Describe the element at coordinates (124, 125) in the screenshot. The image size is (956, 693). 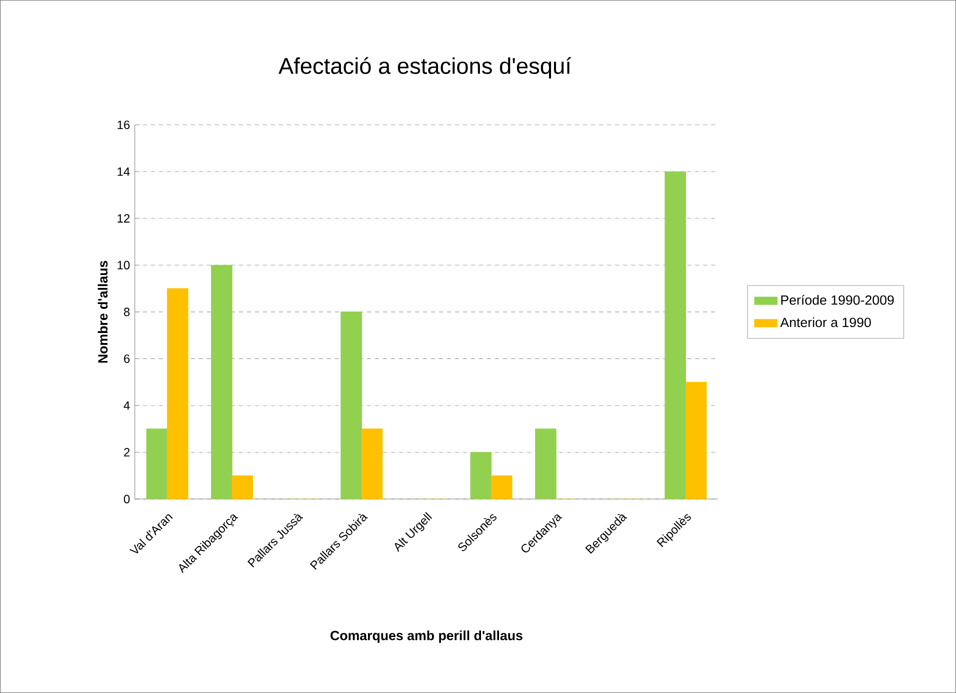
I see `y-tick-label: 16` at that location.